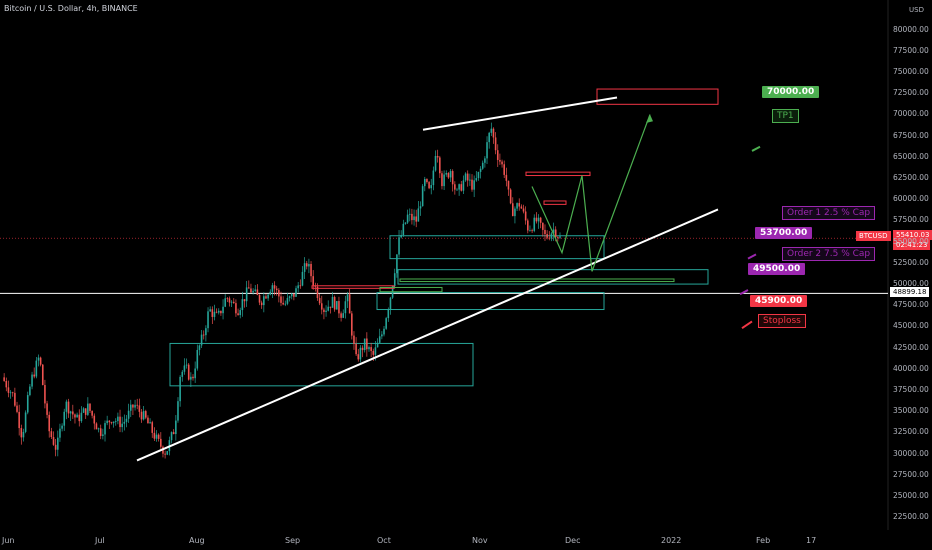  I want to click on stoploss-label: Stoploss, so click(782, 321).